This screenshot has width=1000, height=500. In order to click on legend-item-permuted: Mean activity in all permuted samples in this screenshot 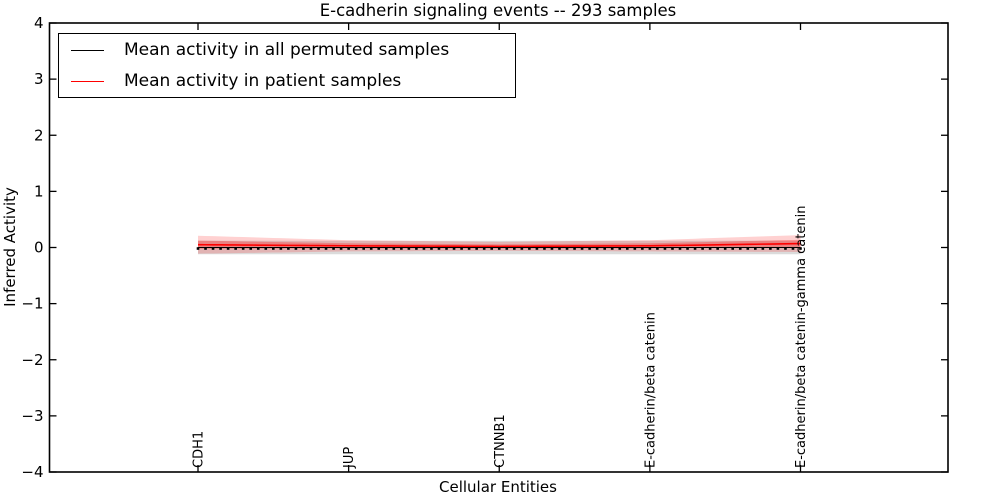, I will do `click(287, 50)`.